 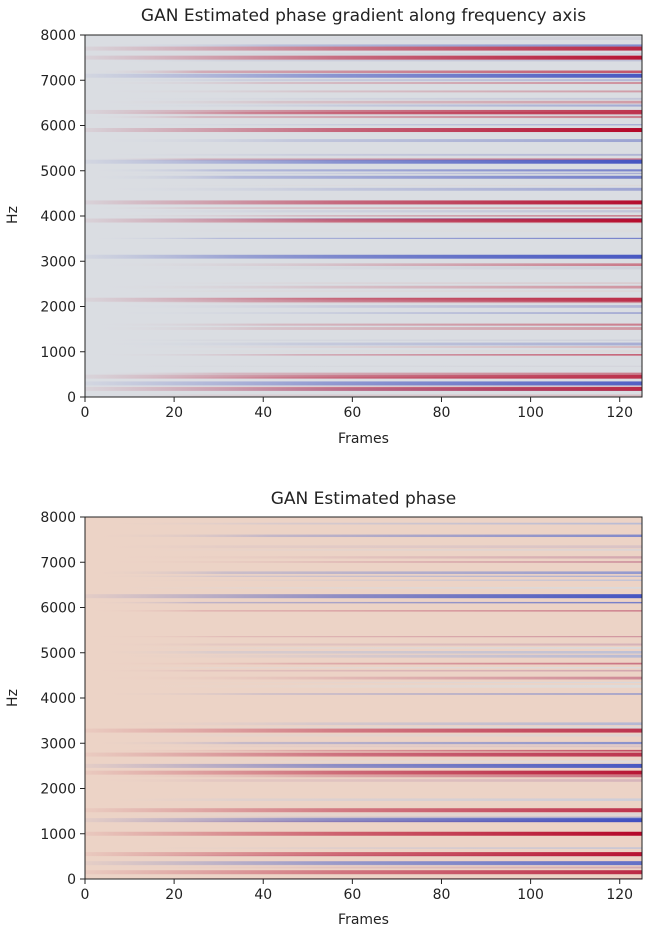 What do you see at coordinates (85, 413) in the screenshot?
I see `x-tick-label: 0` at bounding box center [85, 413].